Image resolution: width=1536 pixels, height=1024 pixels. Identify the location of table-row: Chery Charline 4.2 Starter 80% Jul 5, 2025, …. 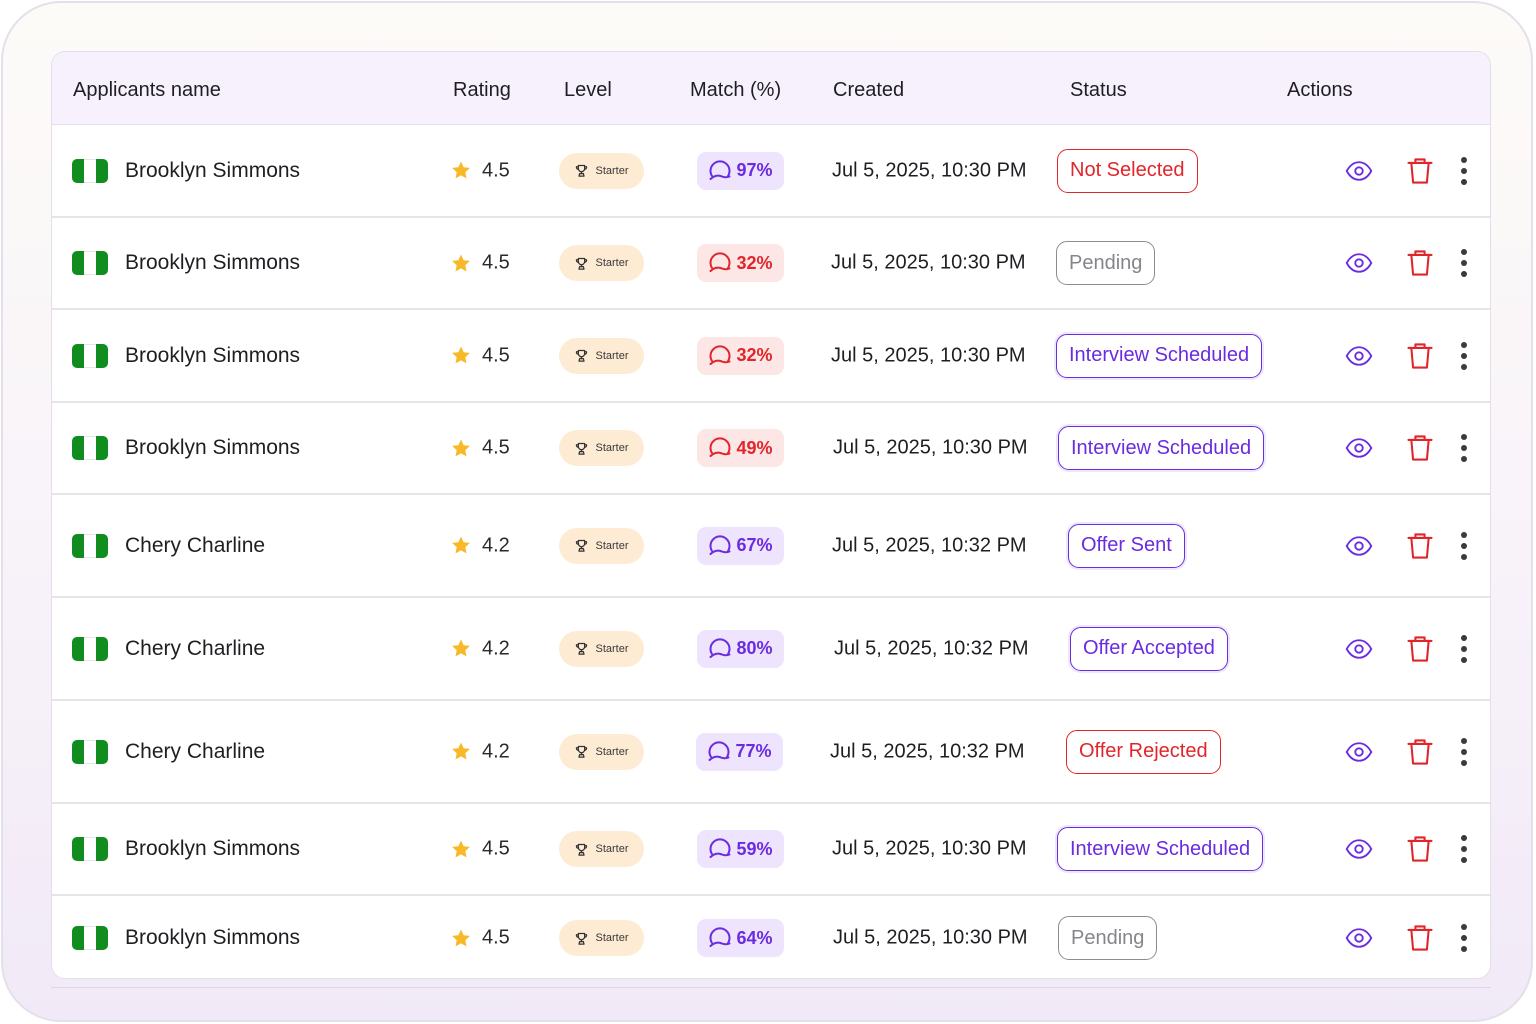
(771, 649).